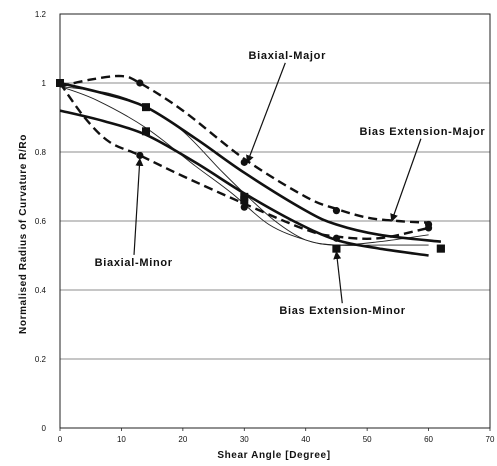 Image resolution: width=497 pixels, height=466 pixels. Describe the element at coordinates (266, 113) in the screenshot. I see `annotation-arrow-biaxial-major` at that location.